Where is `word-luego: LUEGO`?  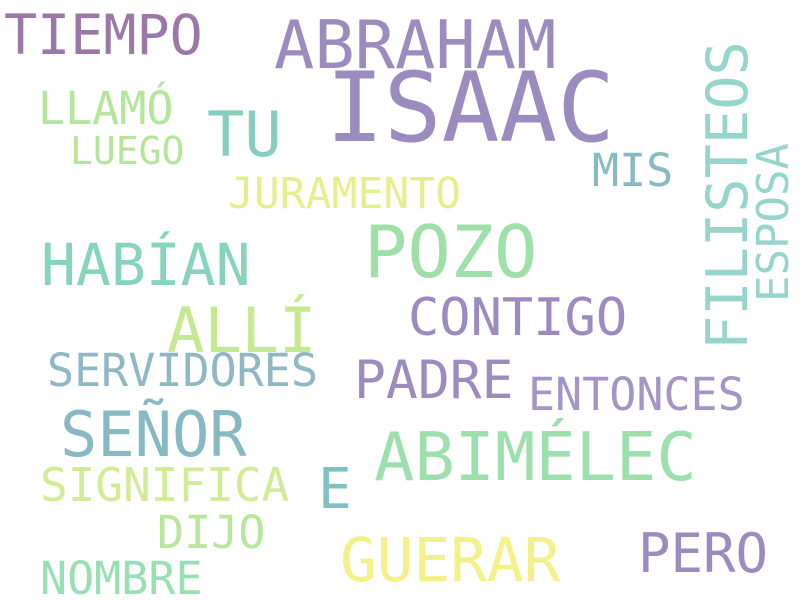 word-luego: LUEGO is located at coordinates (127, 151).